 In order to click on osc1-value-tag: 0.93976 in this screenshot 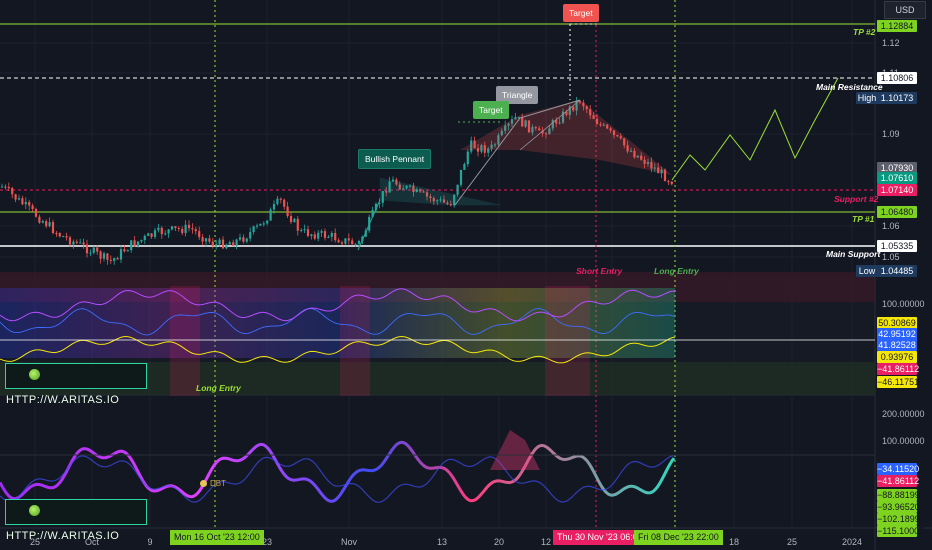, I will do `click(897, 357)`.